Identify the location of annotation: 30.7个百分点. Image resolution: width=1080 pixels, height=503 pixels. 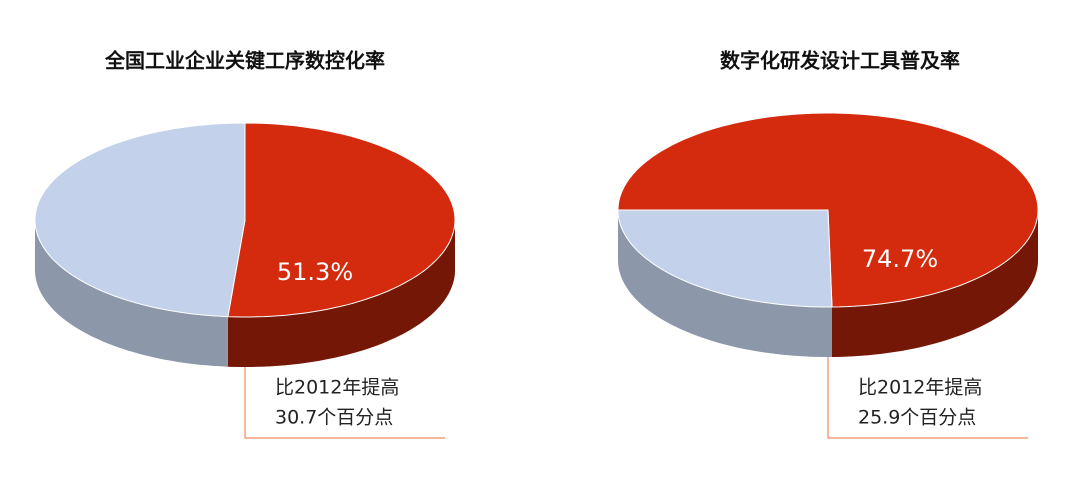
(334, 418).